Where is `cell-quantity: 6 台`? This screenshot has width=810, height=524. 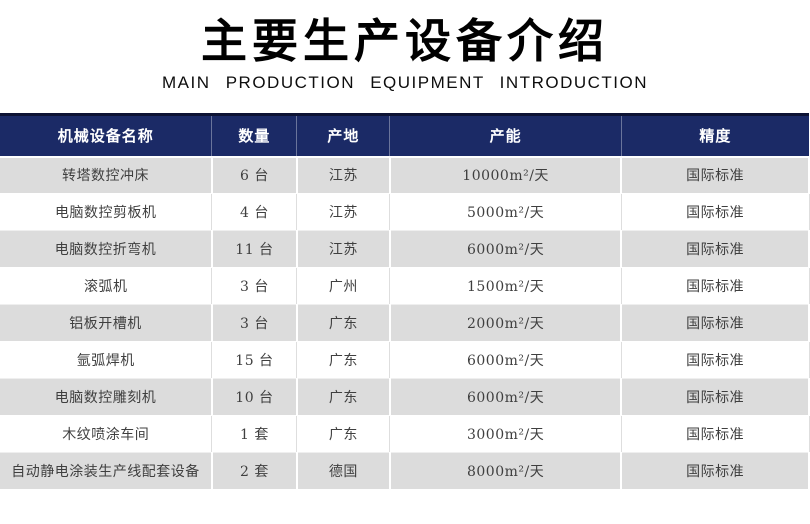 cell-quantity: 6 台 is located at coordinates (254, 175).